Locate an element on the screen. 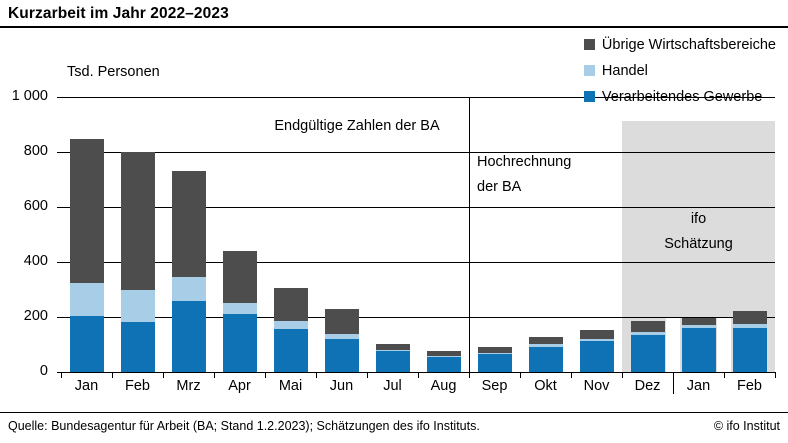  chart-title: Kurzarbeit im Jahr 2022–2023 is located at coordinates (118, 13).